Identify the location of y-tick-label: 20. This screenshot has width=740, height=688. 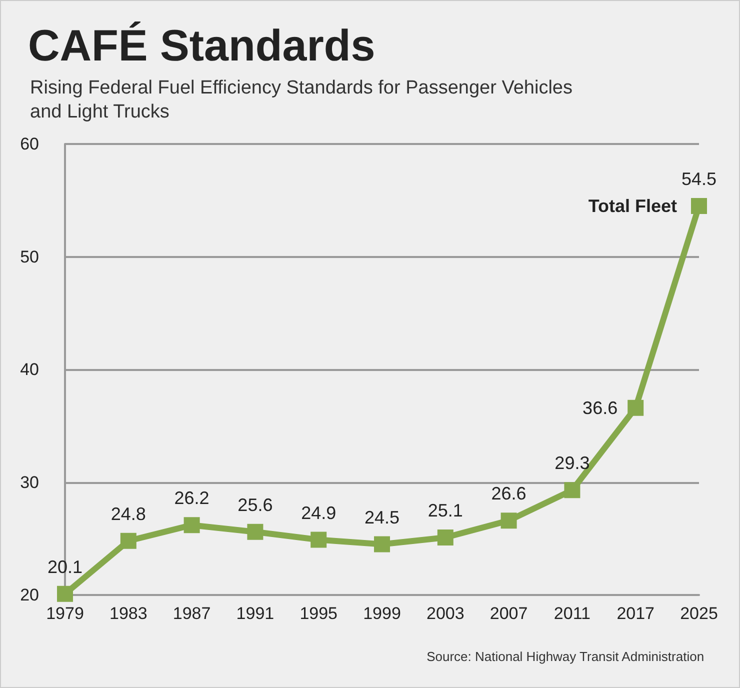
(29, 595).